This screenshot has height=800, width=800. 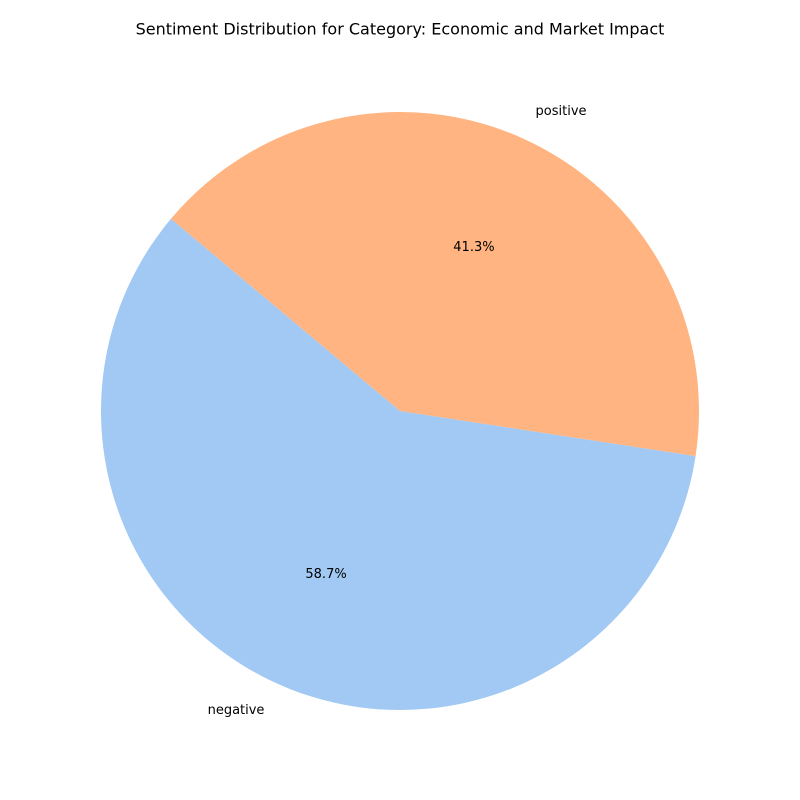 What do you see at coordinates (561, 111) in the screenshot?
I see `slice-label-positive: positive` at bounding box center [561, 111].